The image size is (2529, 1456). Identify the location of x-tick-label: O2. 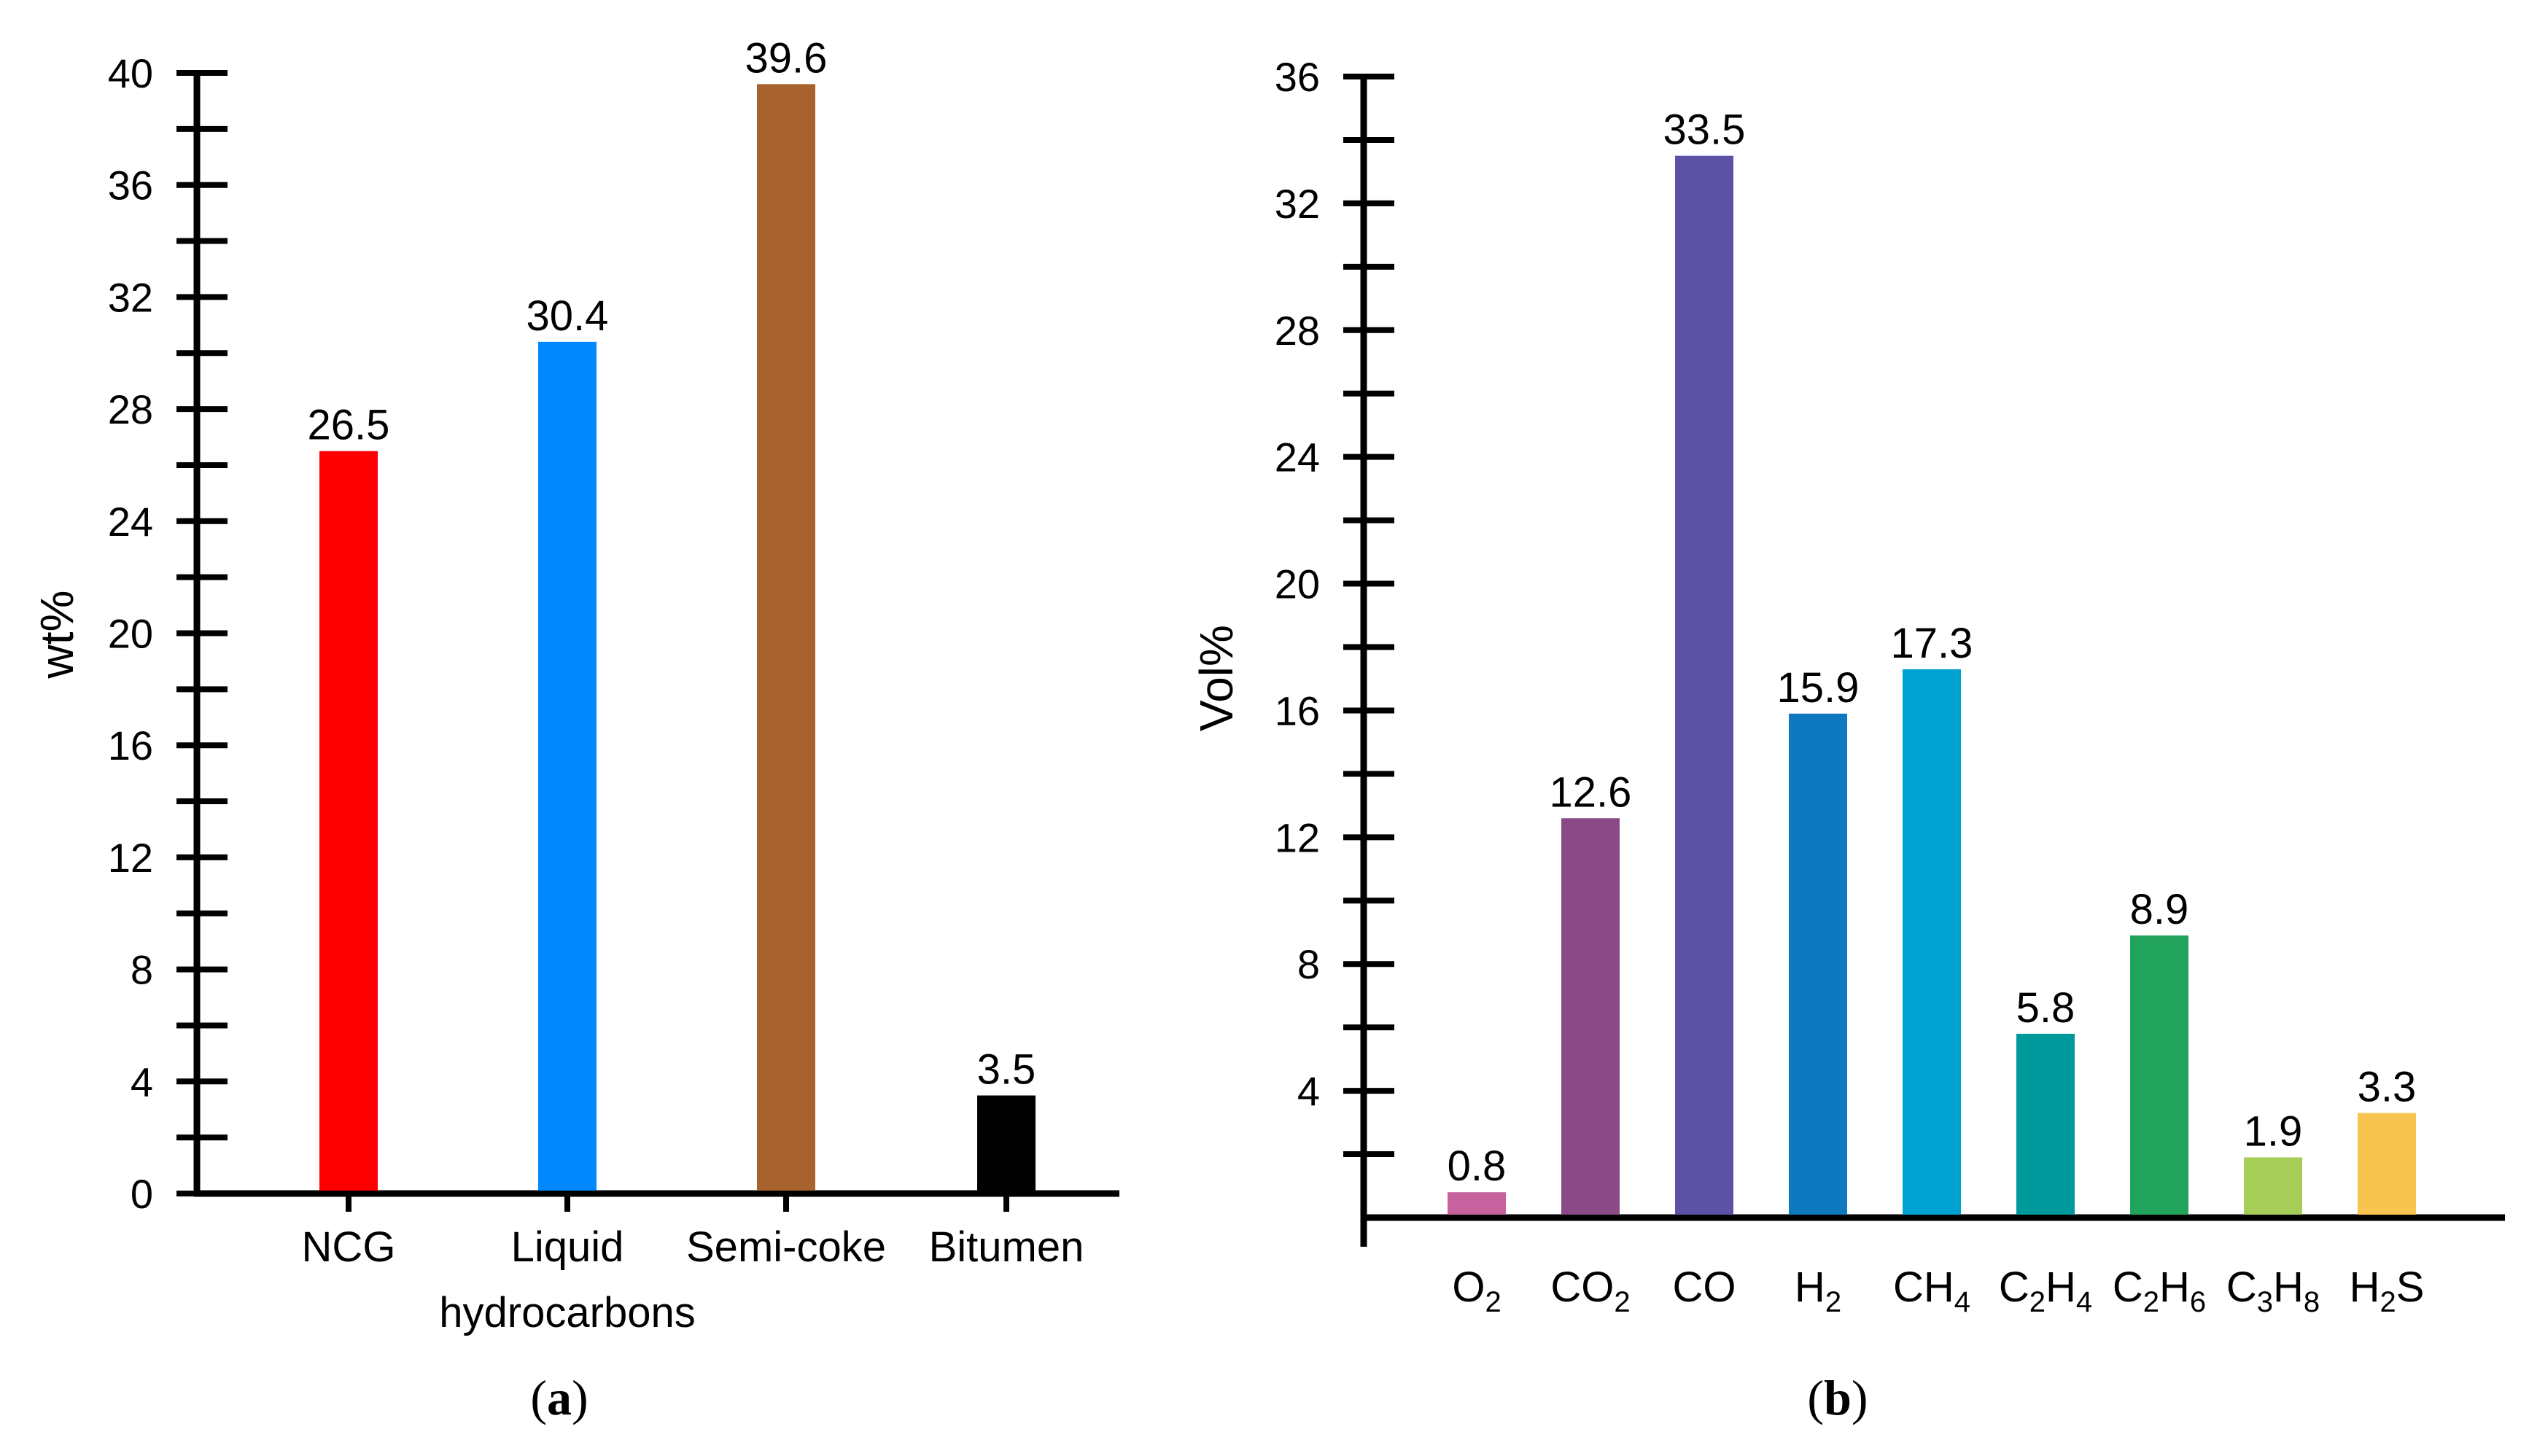
(1476, 1291).